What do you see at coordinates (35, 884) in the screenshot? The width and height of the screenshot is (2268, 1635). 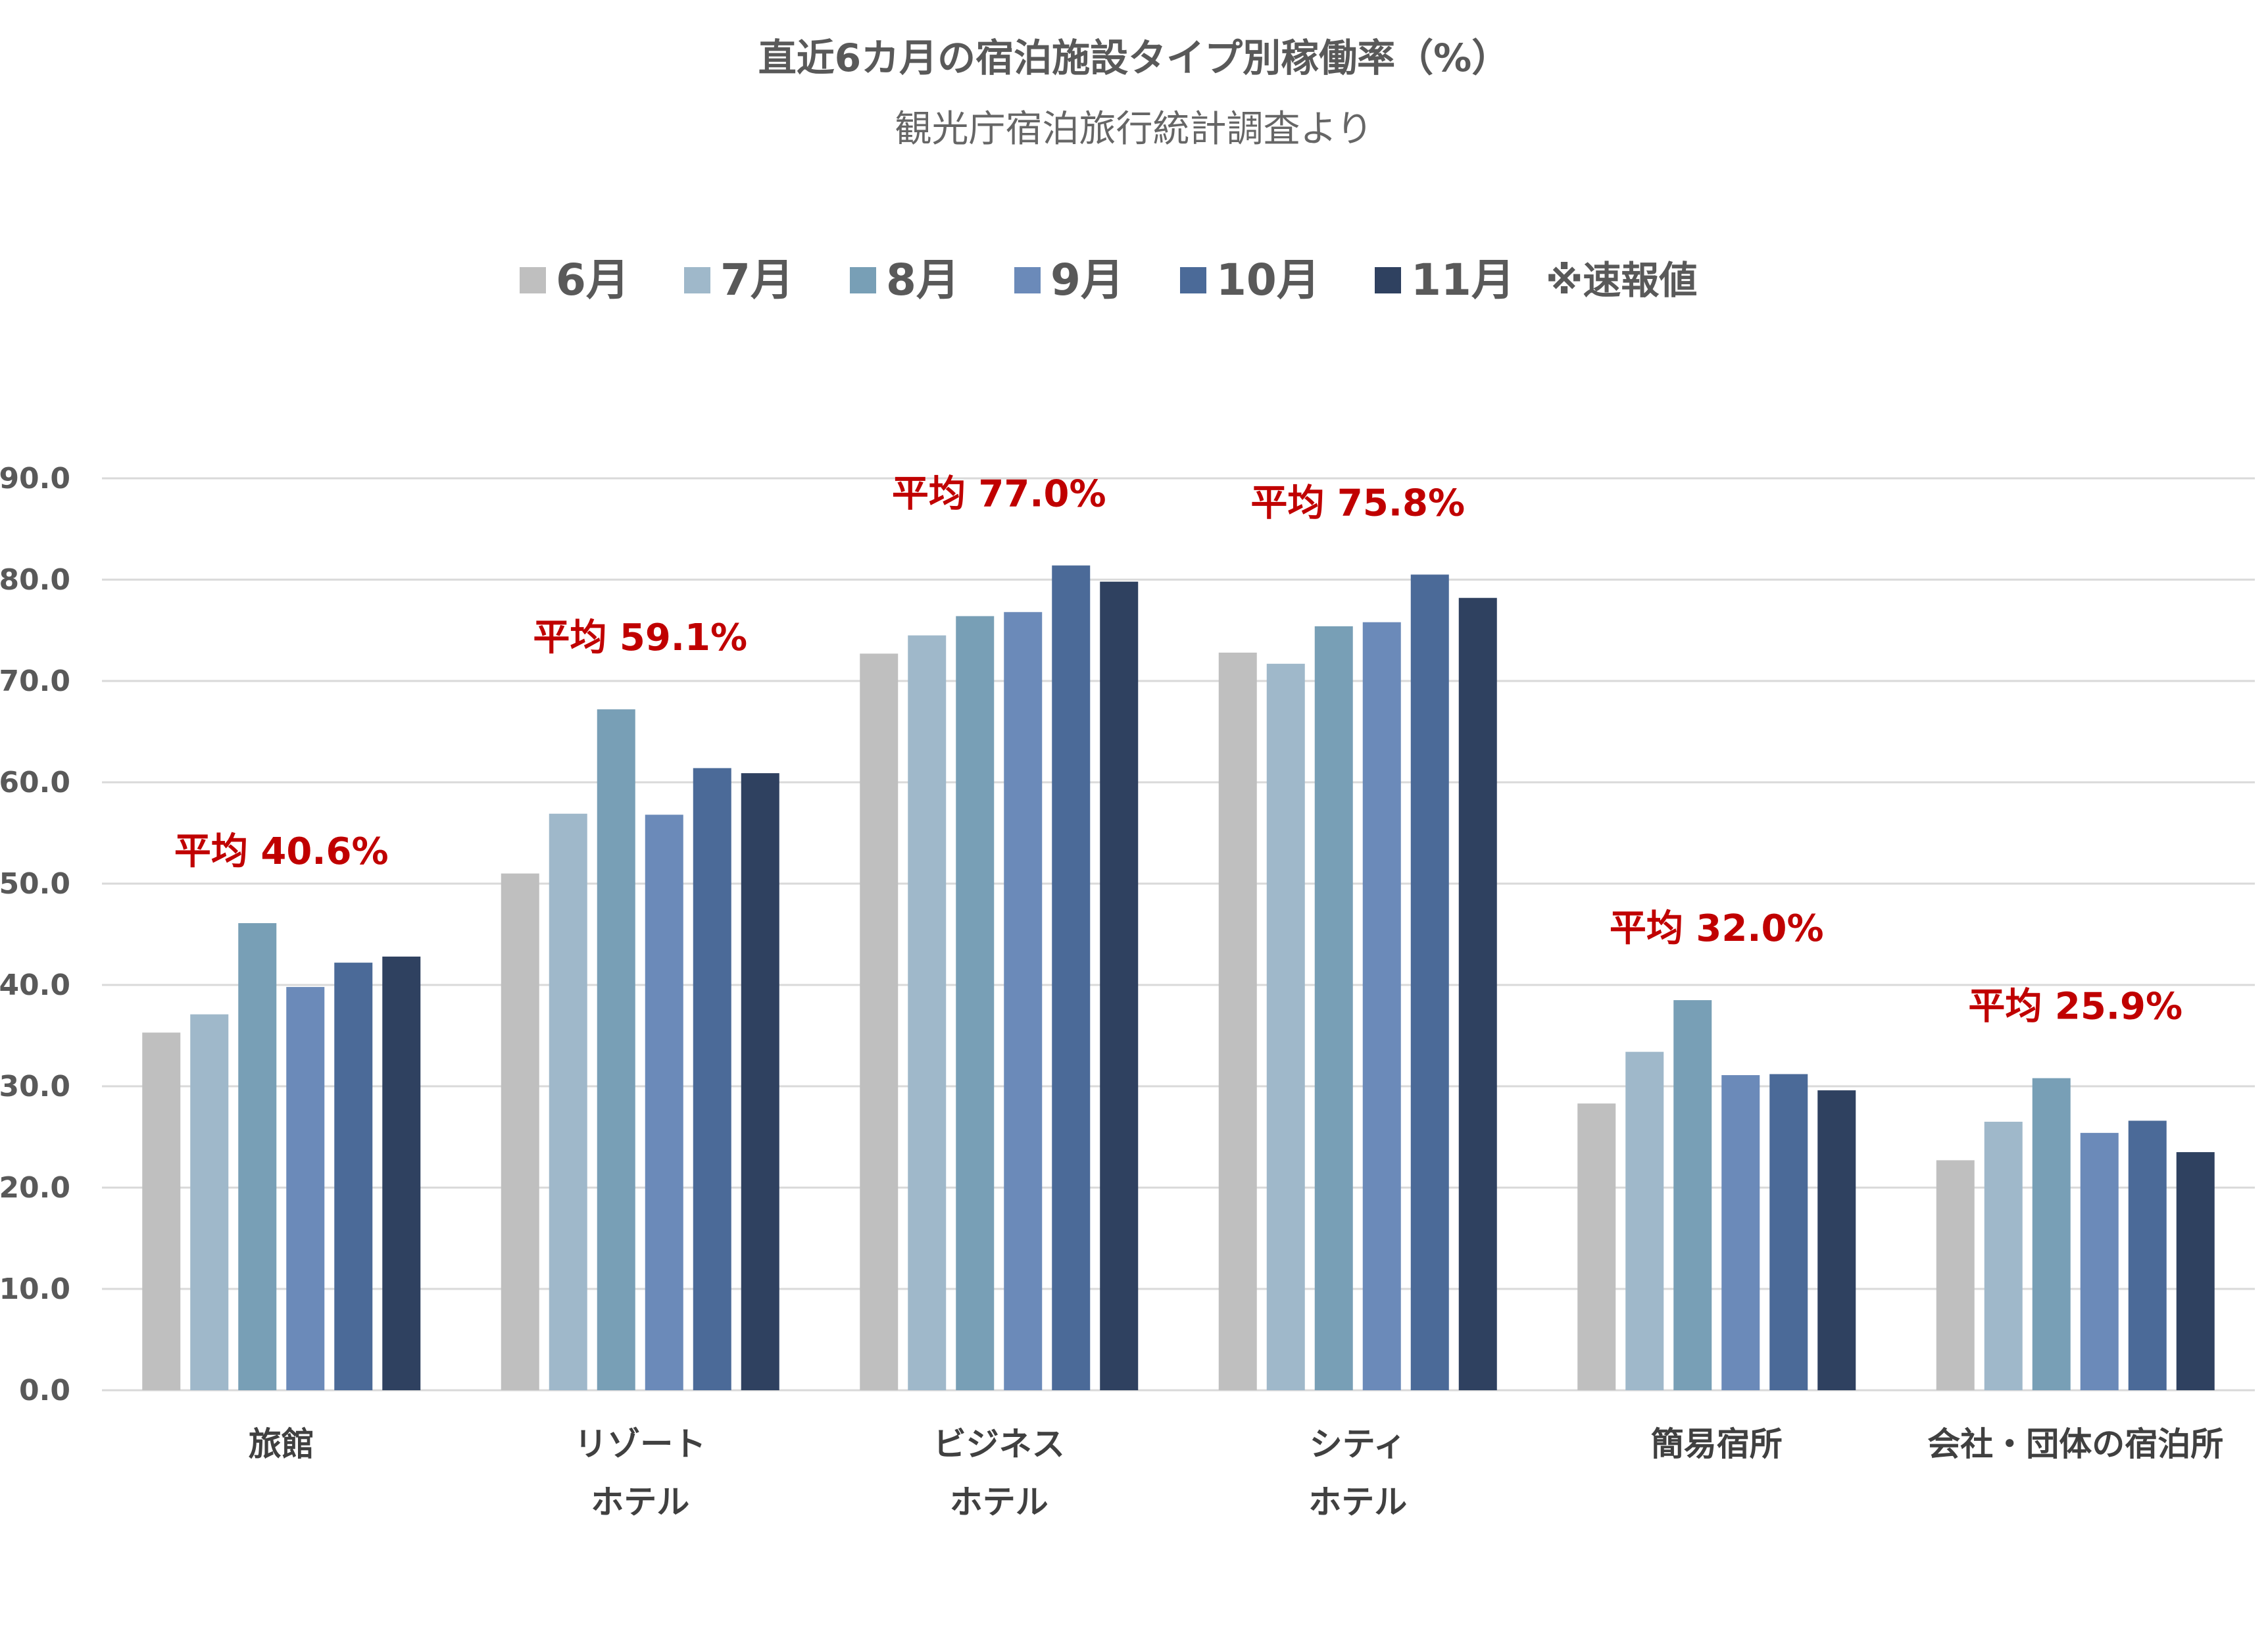 I see `y-tick-label: 50.0` at bounding box center [35, 884].